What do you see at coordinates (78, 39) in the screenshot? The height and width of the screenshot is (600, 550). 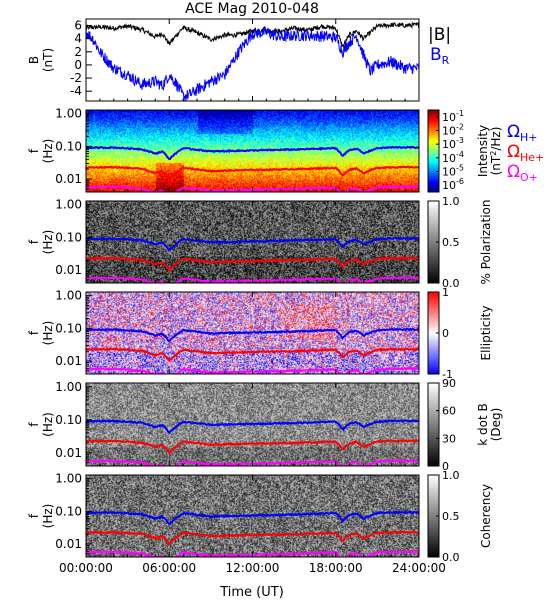 I see `y-tick-label: 4` at bounding box center [78, 39].